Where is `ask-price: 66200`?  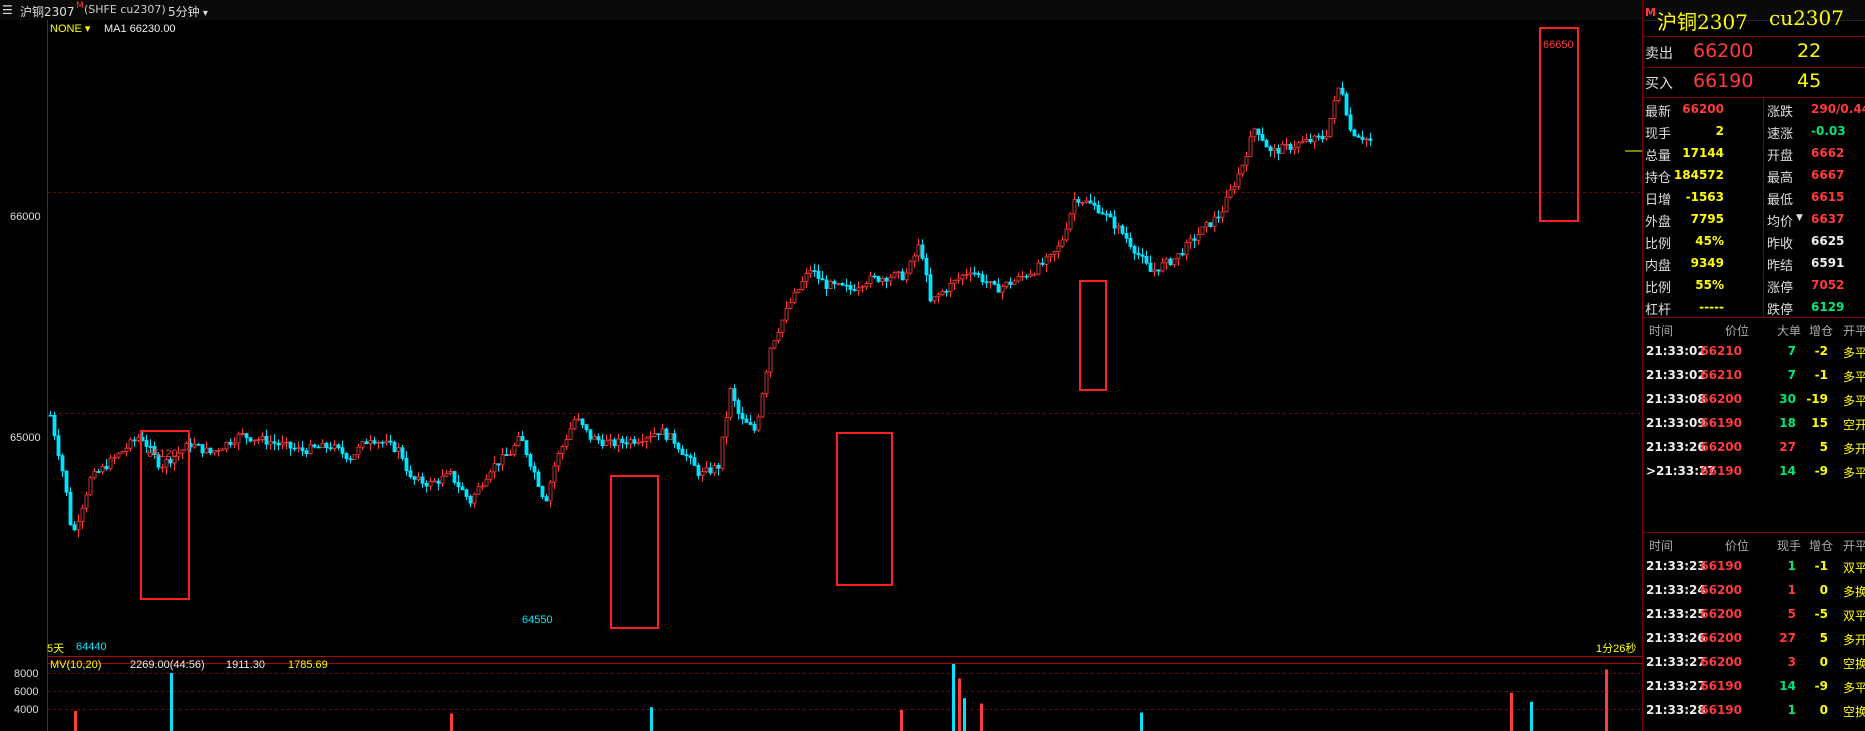
ask-price: 66200 is located at coordinates (1723, 51).